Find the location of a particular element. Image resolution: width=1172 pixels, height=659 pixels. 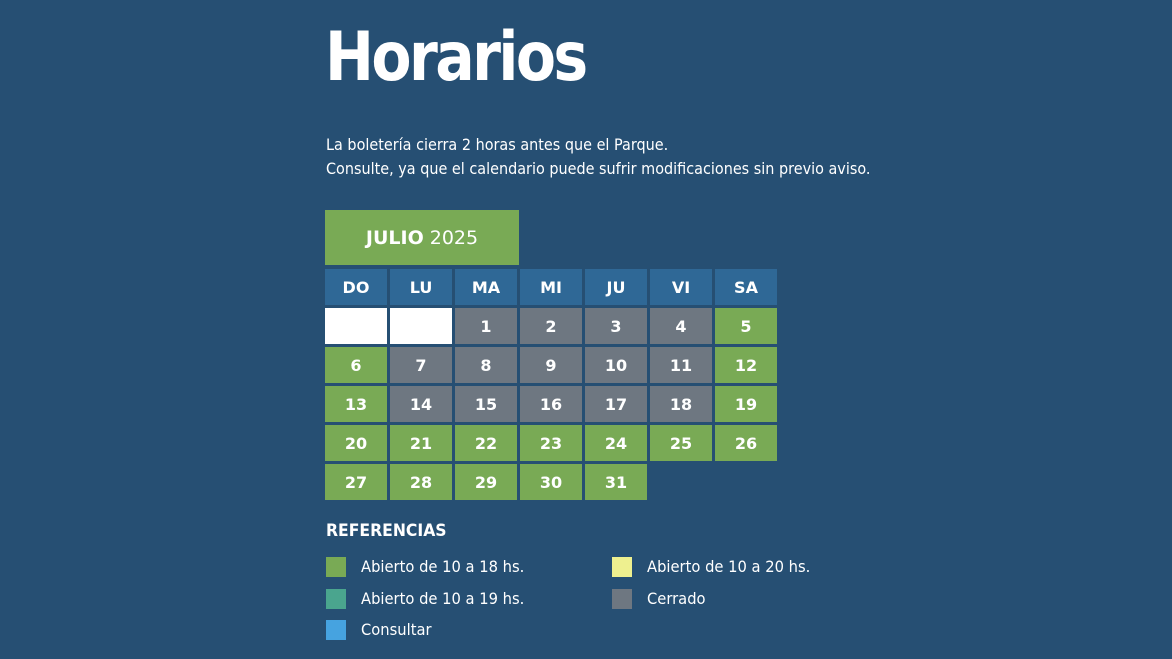

weekday-header: LU is located at coordinates (421, 287).